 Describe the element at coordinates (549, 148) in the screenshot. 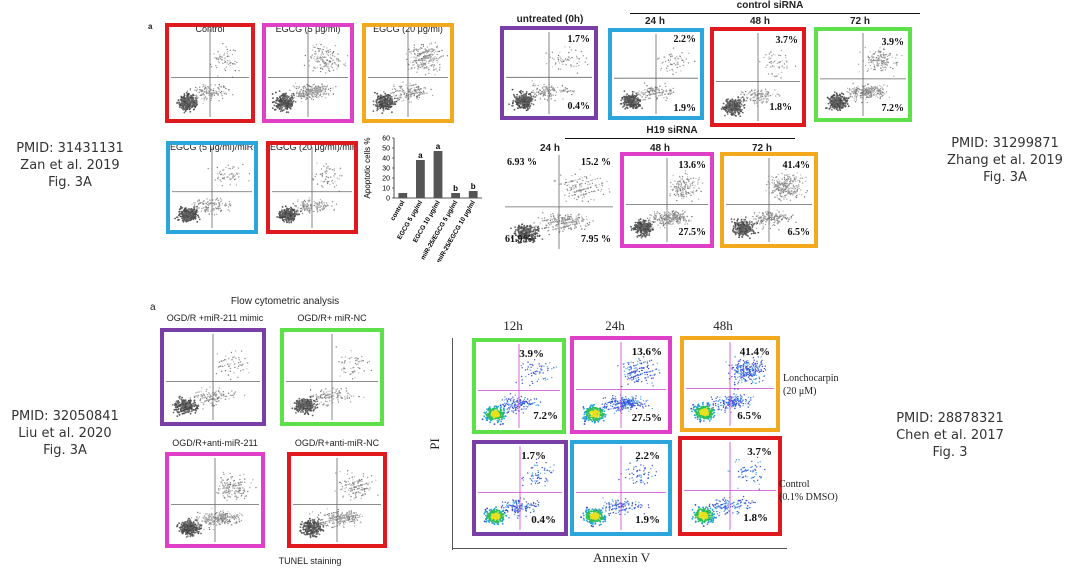

I see `fig2-bottom-title-24h: 24 h` at that location.